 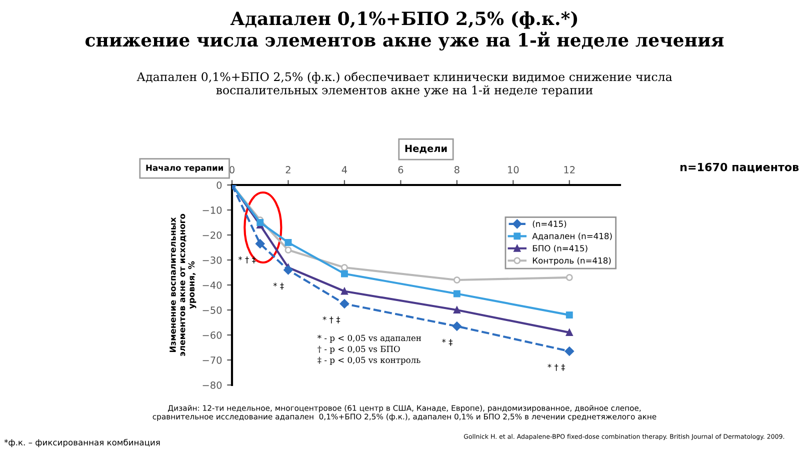 What do you see at coordinates (212, 260) in the screenshot?
I see `y-tick-label: −30` at bounding box center [212, 260].